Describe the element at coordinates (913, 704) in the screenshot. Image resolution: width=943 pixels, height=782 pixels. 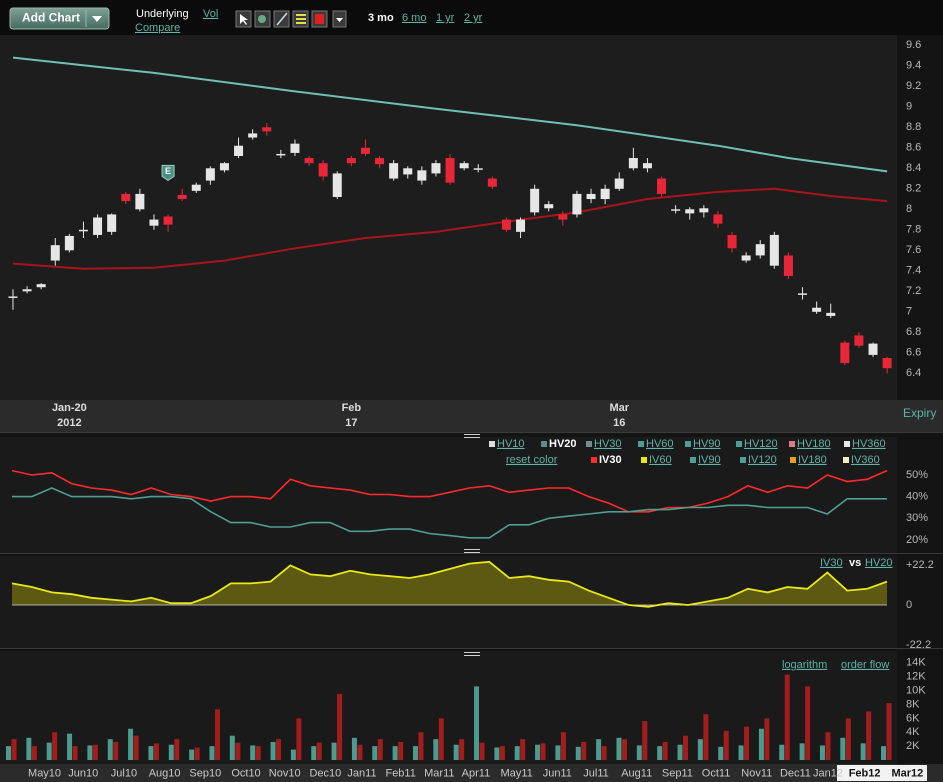
I see `y-tick-label: 8K` at that location.